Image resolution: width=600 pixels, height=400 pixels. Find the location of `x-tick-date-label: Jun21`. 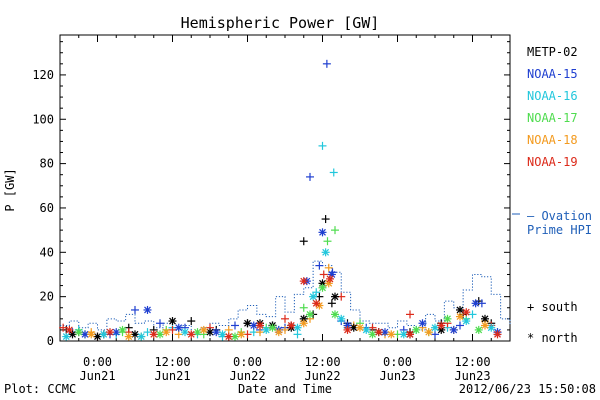

x-tick-date-label: Jun21 is located at coordinates (172, 376).